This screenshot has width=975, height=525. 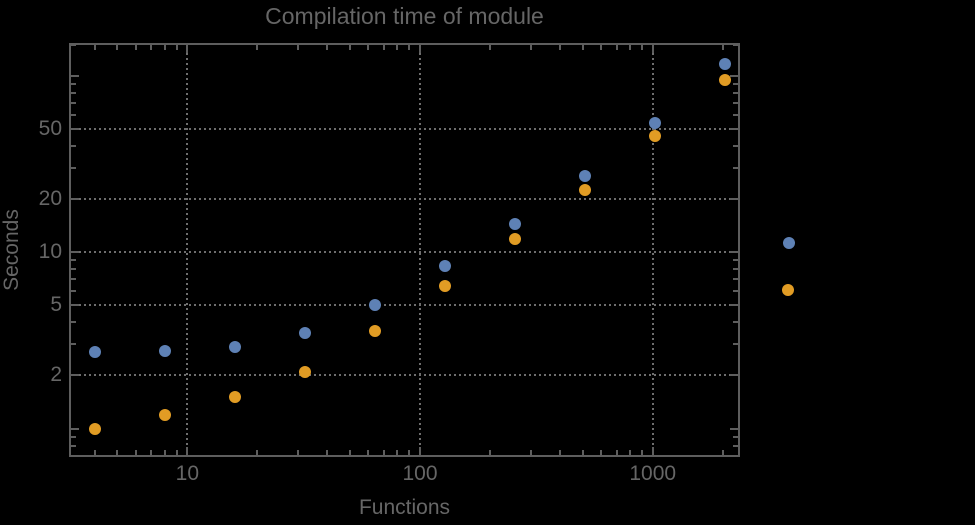 I want to click on x-tick-label: 1000, so click(x=653, y=473).